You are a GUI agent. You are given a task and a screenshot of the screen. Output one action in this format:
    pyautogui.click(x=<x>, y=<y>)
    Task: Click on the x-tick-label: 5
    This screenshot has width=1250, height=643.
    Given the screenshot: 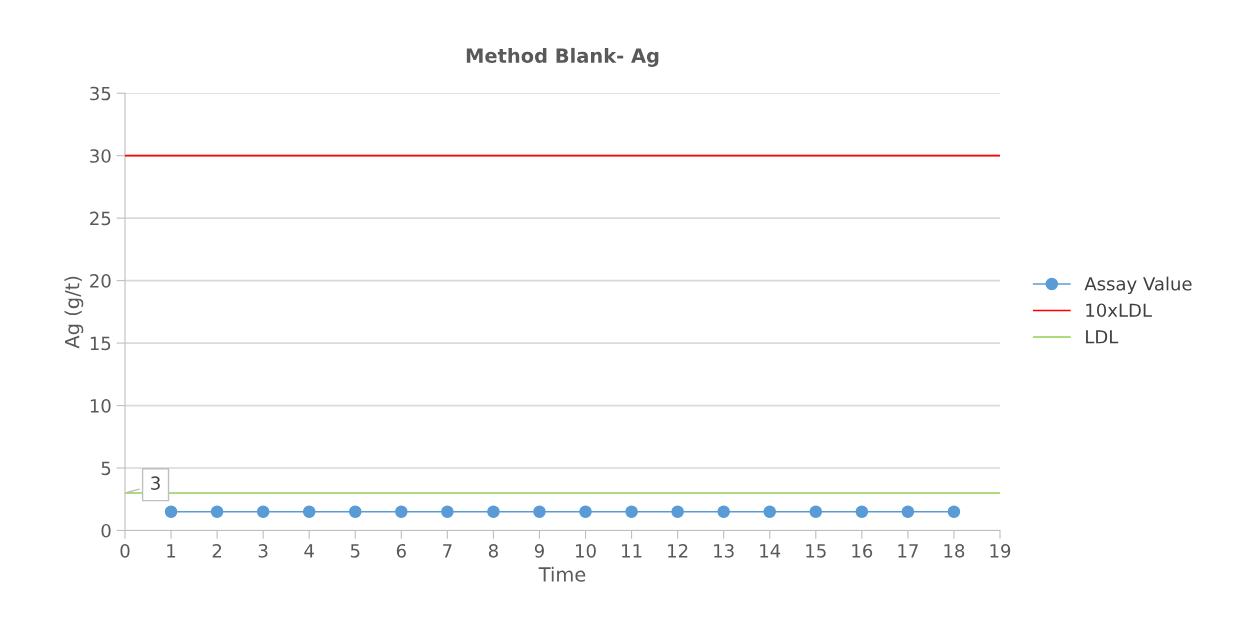 What is the action you would take?
    pyautogui.click(x=355, y=551)
    